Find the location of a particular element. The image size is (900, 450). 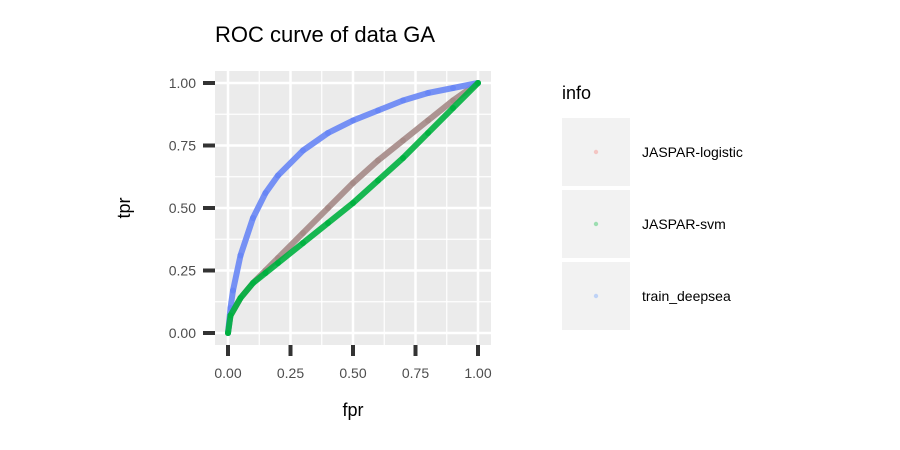

legend-label-train-deepsea: train_deepsea is located at coordinates (686, 296).